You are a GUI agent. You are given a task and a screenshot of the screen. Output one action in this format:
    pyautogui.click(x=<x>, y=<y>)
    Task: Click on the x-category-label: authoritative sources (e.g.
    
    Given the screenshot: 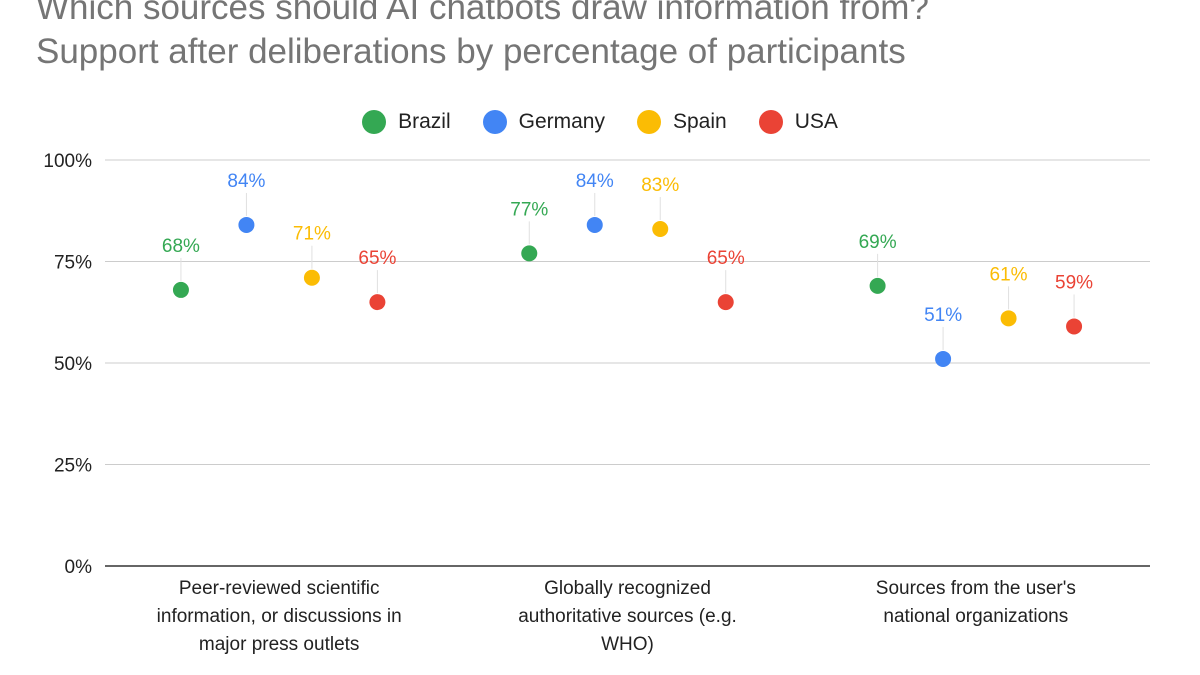 What is the action you would take?
    pyautogui.click(x=627, y=616)
    